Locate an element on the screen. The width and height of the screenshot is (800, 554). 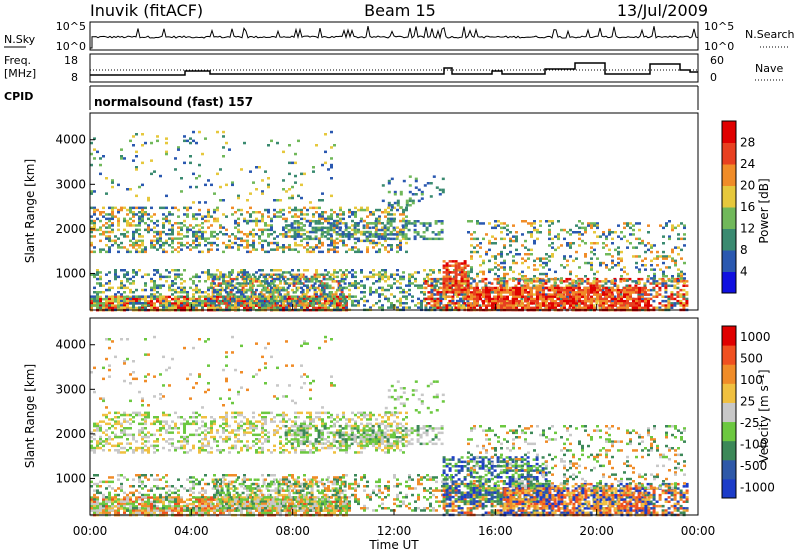
velocity-cell is located at coordinates (97, 506).